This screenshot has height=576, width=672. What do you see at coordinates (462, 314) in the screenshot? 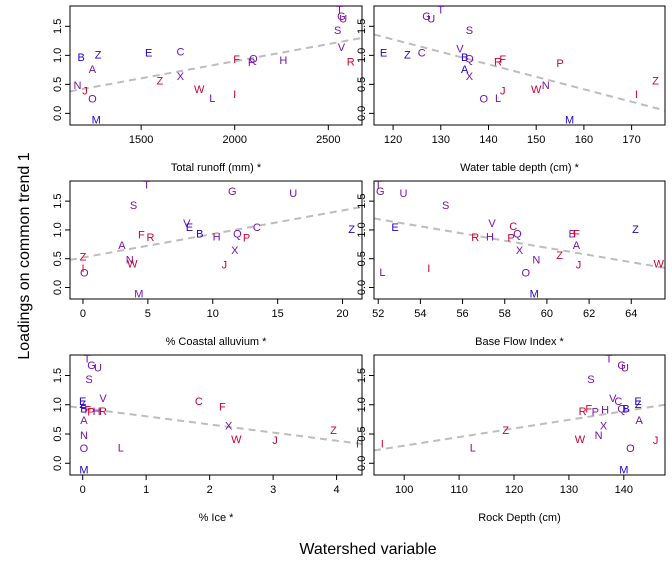
I see `x-tick-label: 56` at bounding box center [462, 314].